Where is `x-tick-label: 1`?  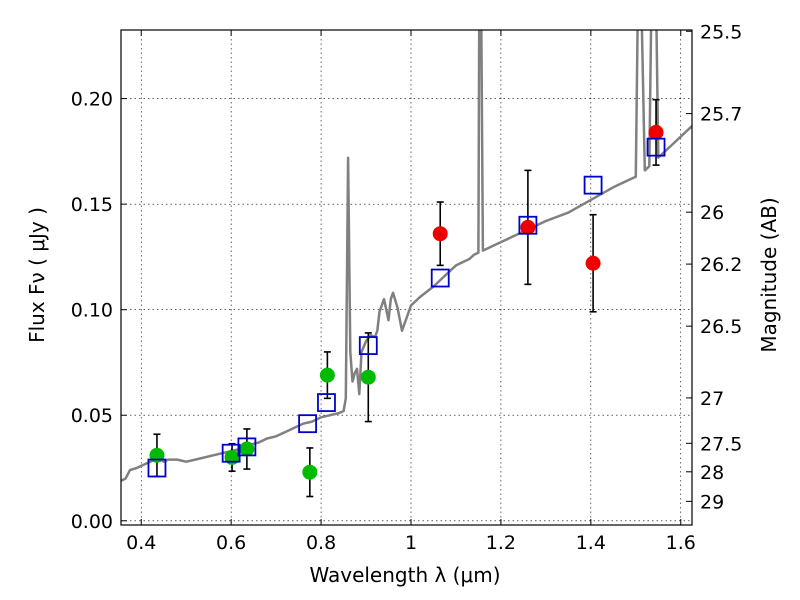
x-tick-label: 1 is located at coordinates (411, 543).